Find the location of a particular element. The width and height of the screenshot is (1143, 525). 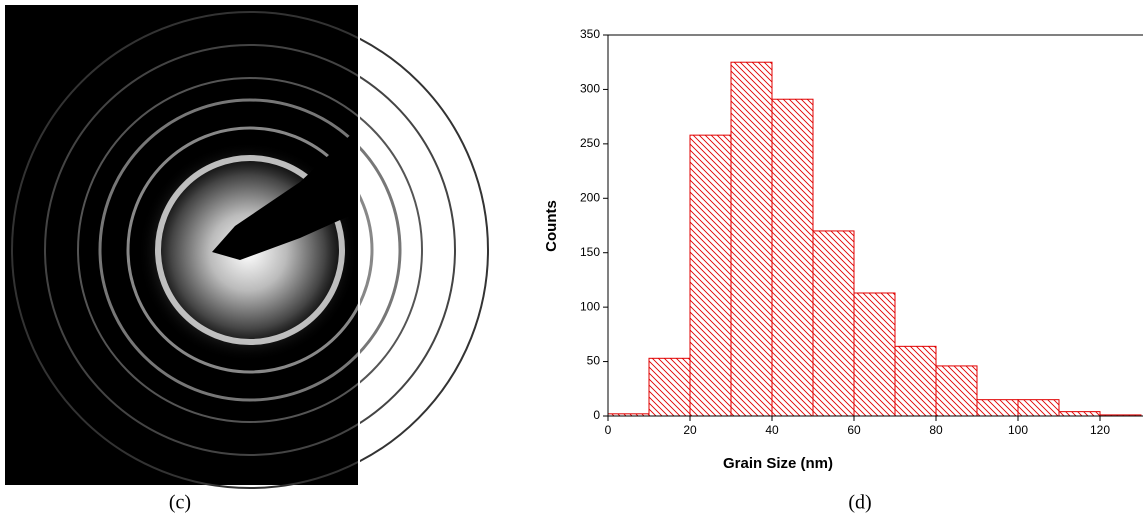

y-tick-label: 150 is located at coordinates (590, 252).